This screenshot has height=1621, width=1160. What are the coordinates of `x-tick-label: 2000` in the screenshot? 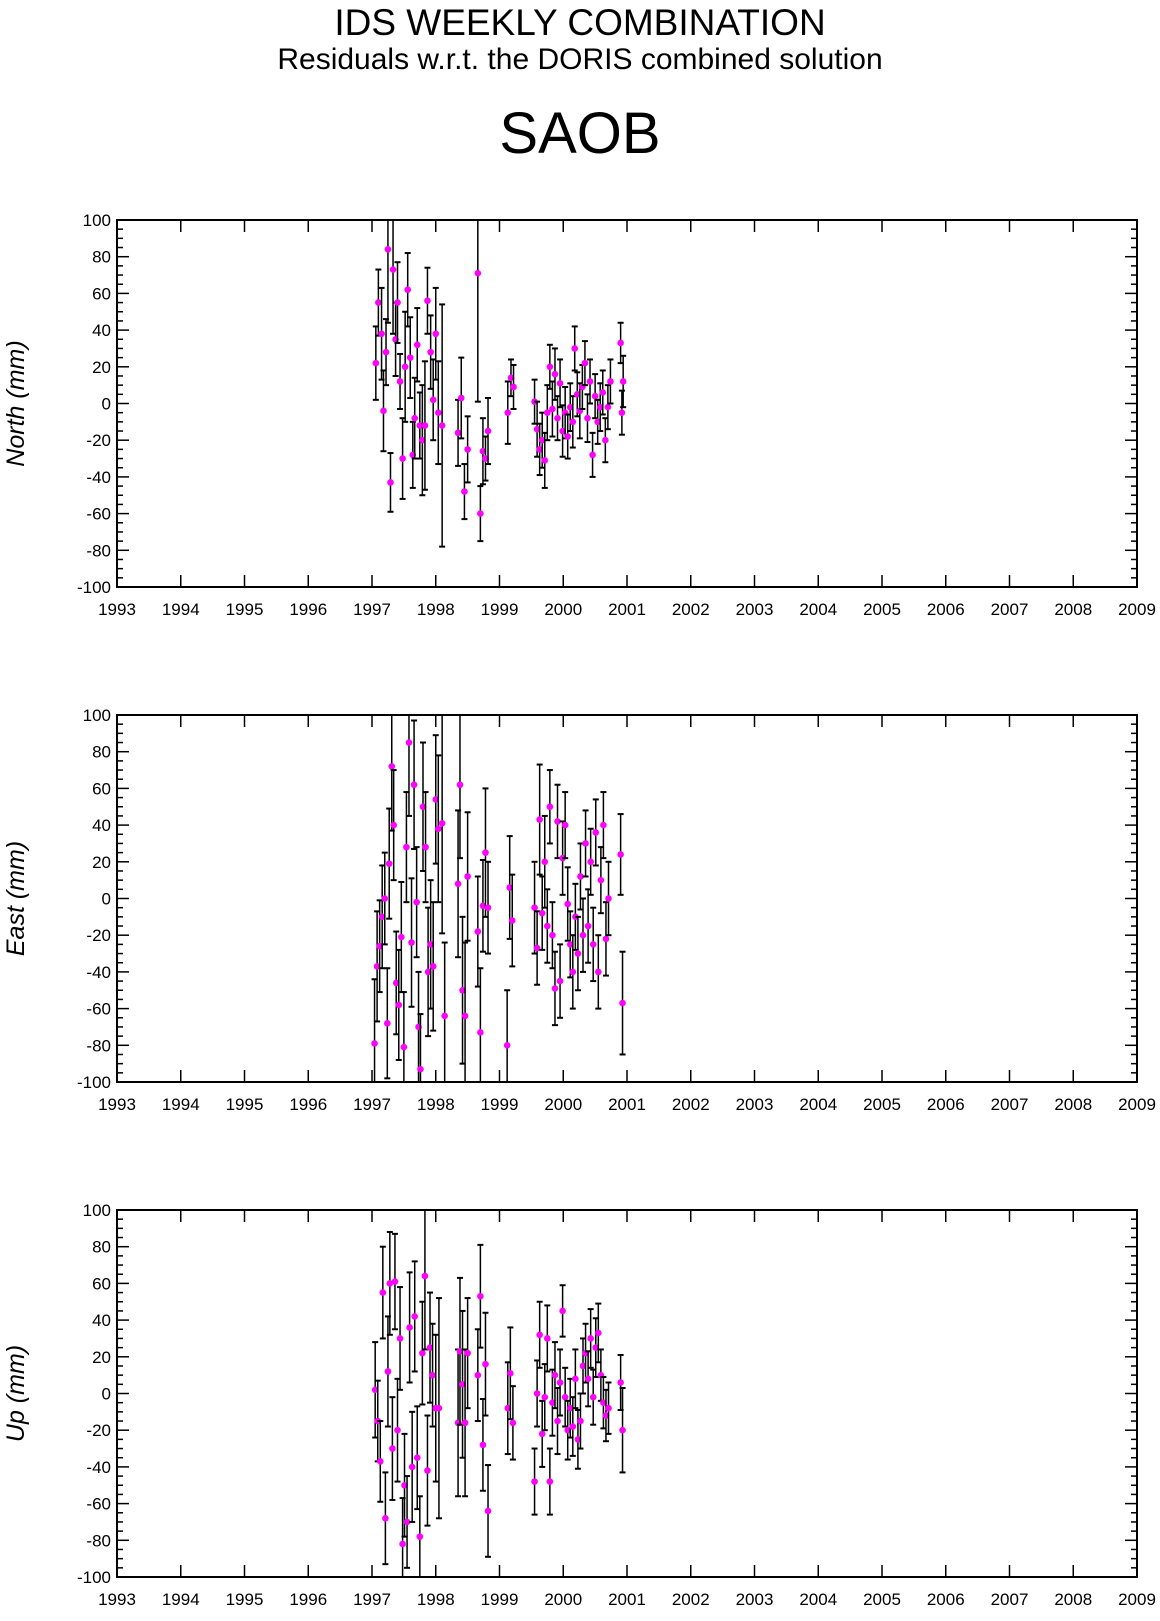 It's located at (563, 1104).